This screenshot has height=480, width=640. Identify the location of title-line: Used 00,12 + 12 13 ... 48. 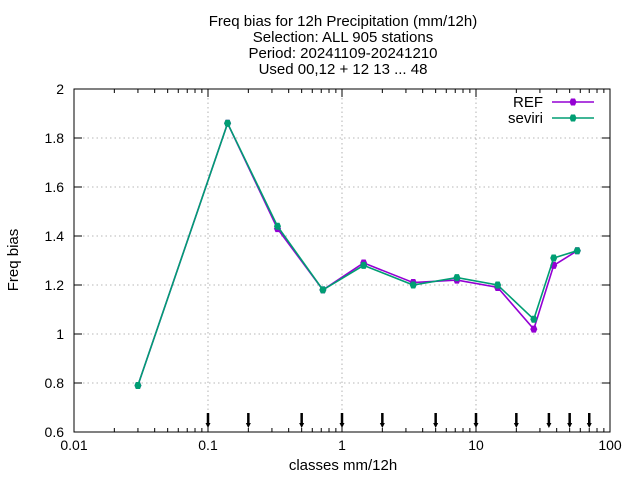
(343, 69).